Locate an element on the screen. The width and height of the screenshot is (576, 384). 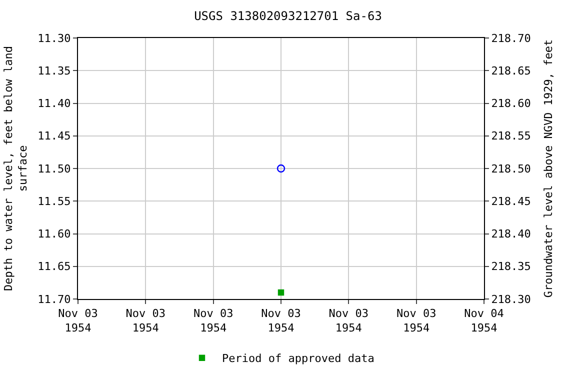
x-tick-label: Nov 04 1954 is located at coordinates (484, 320).